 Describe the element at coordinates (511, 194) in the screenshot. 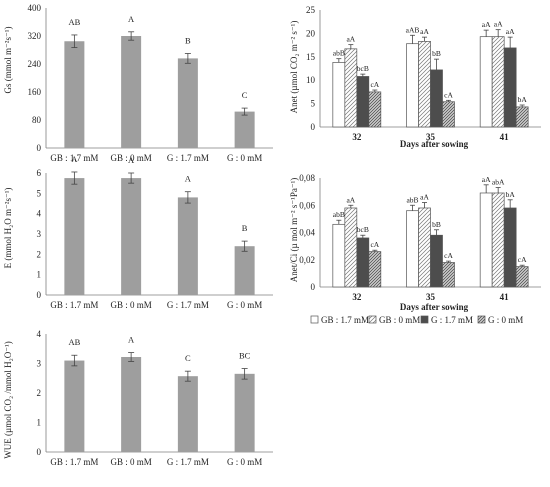

I see `significance-label: bA` at that location.